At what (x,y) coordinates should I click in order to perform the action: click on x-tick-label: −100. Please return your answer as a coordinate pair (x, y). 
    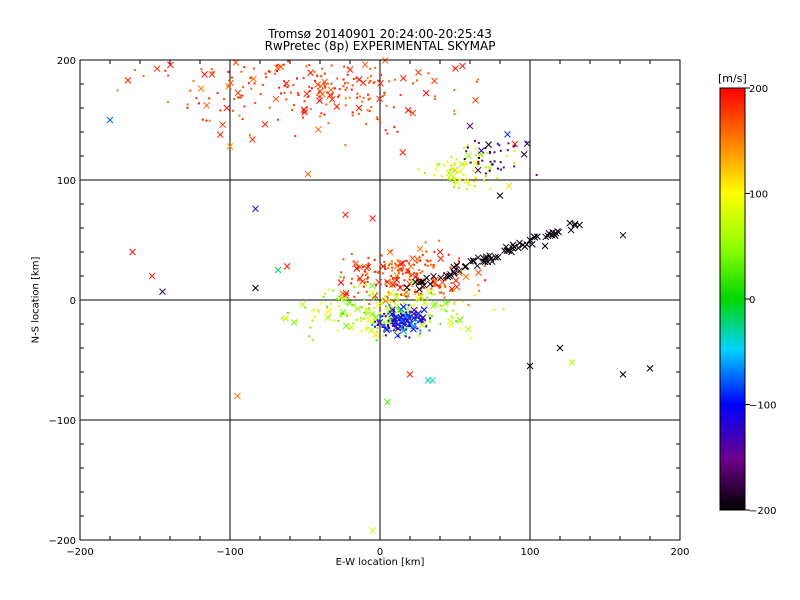
    Looking at the image, I should click on (229, 552).